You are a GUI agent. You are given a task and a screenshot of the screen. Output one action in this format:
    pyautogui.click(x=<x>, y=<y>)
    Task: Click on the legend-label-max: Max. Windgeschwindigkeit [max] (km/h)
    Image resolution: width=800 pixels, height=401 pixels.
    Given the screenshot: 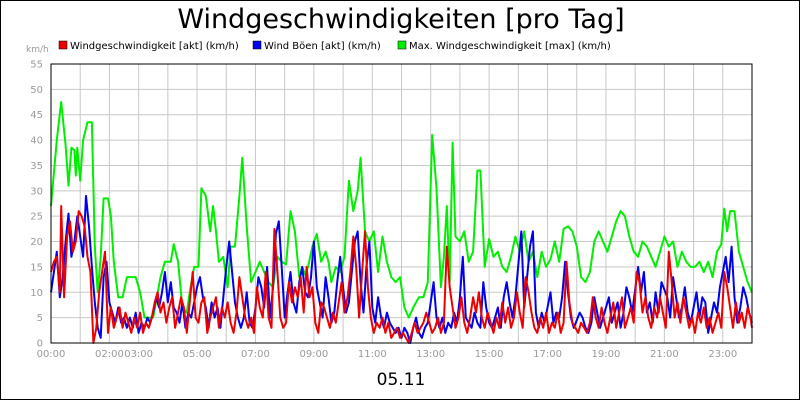 What is the action you would take?
    pyautogui.click(x=510, y=46)
    